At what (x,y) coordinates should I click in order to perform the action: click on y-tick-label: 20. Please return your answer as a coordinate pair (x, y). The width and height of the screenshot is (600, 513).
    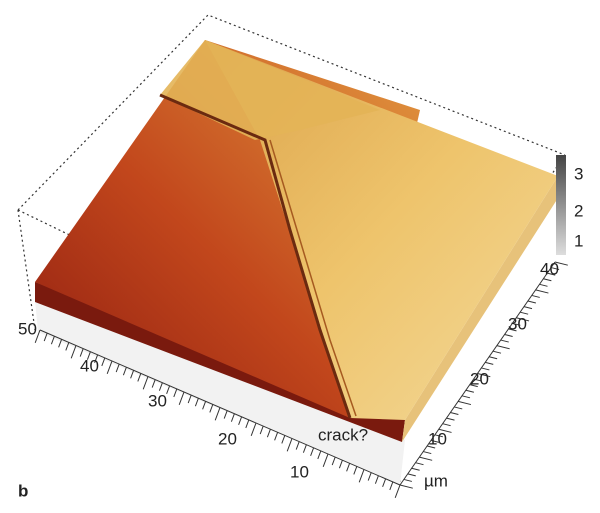
    Looking at the image, I should click on (479, 378).